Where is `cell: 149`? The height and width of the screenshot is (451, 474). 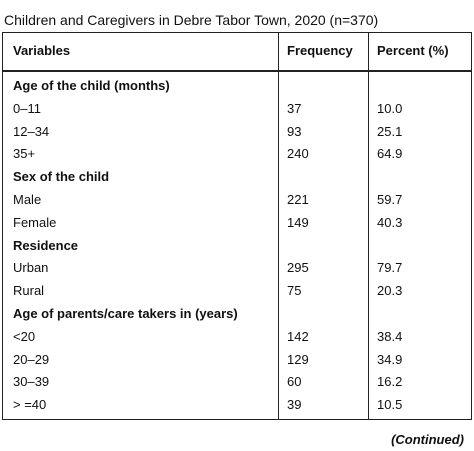 cell: 149 is located at coordinates (298, 222).